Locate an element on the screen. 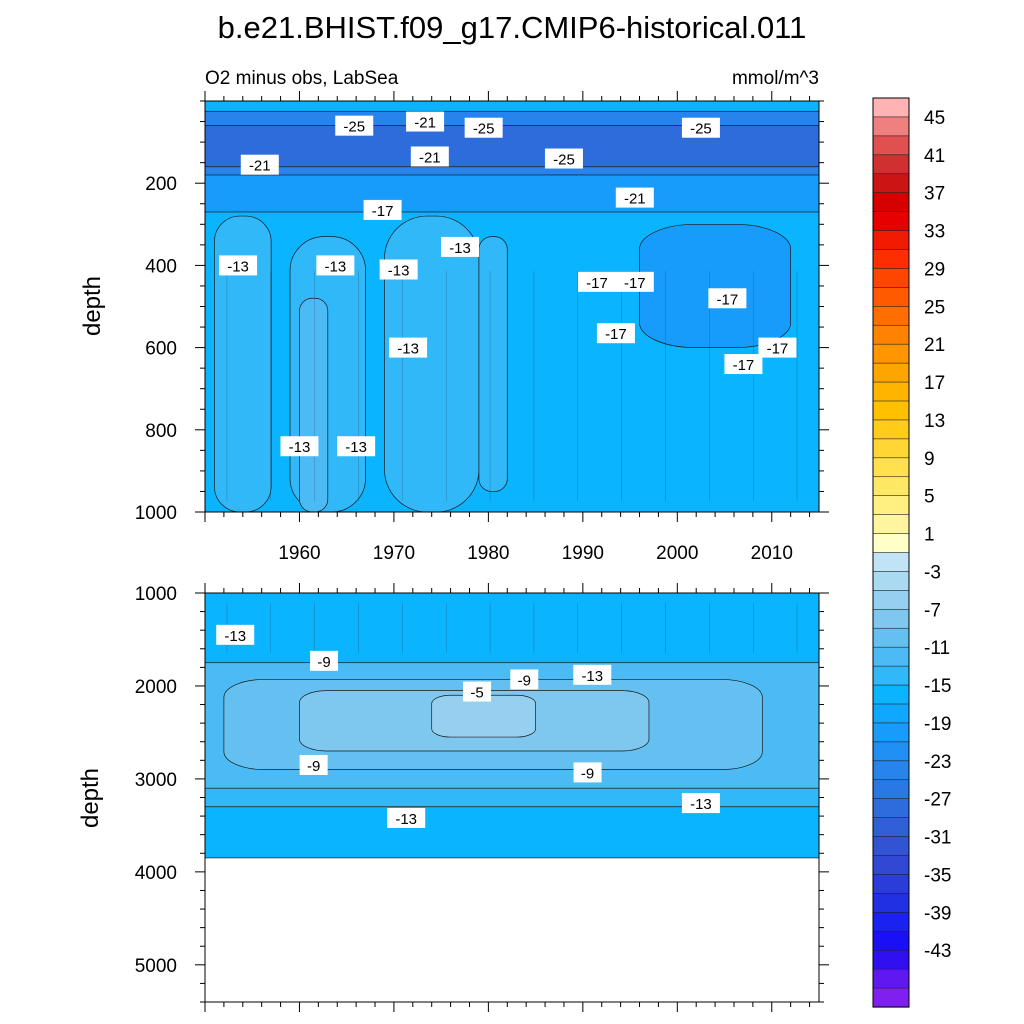 The width and height of the screenshot is (1024, 1024). colorbar-label: 29 is located at coordinates (934, 269).